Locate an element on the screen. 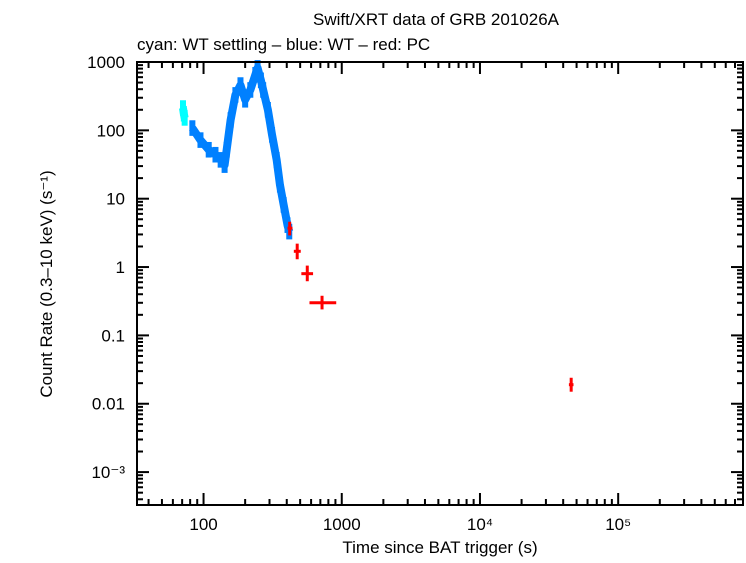 The image size is (746, 563). y-tick-label: 10 is located at coordinates (115, 199).